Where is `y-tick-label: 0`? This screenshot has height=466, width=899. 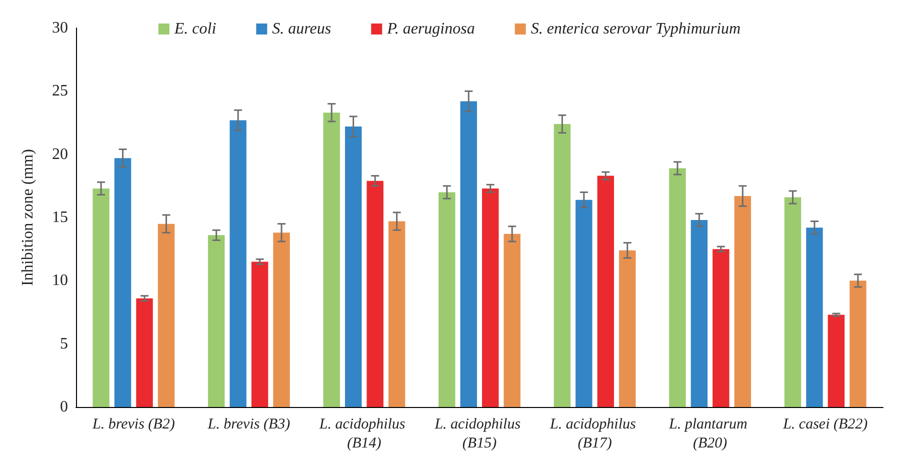
y-tick-label: 0 is located at coordinates (64, 407).